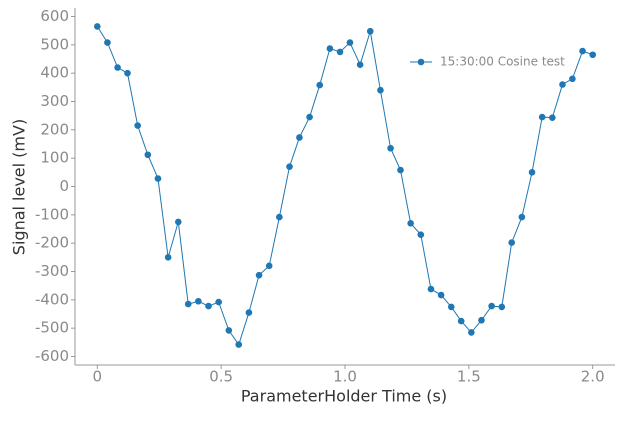 The image size is (625, 421). Describe the element at coordinates (54, 158) in the screenshot. I see `y-tick-label: 100` at that location.